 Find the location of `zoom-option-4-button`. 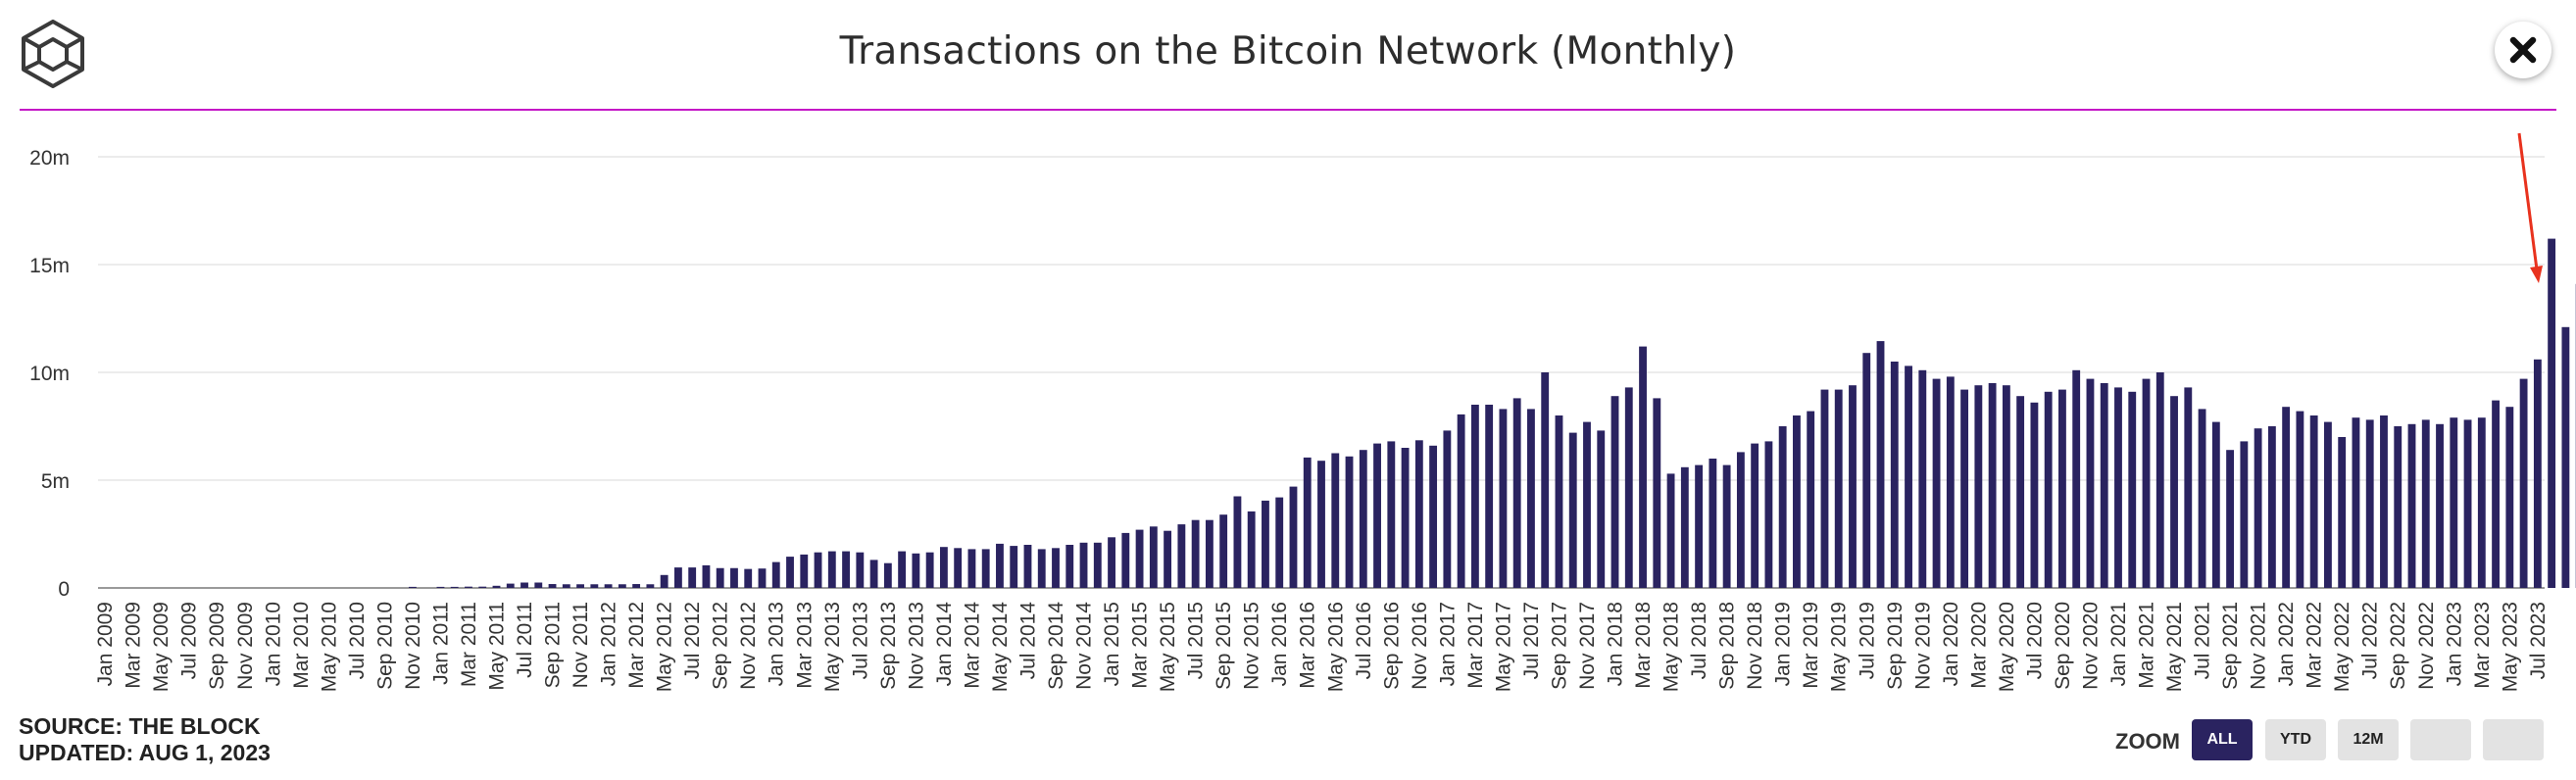

zoom-option-4-button is located at coordinates (2440, 739).